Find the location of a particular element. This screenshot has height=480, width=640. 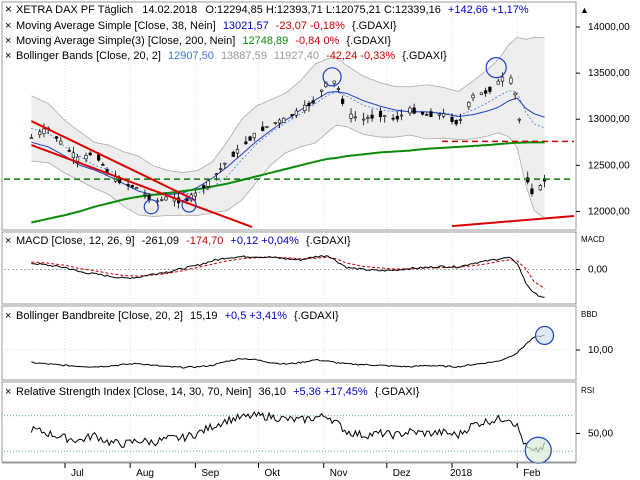

x-tick-label: Nov is located at coordinates (339, 473).